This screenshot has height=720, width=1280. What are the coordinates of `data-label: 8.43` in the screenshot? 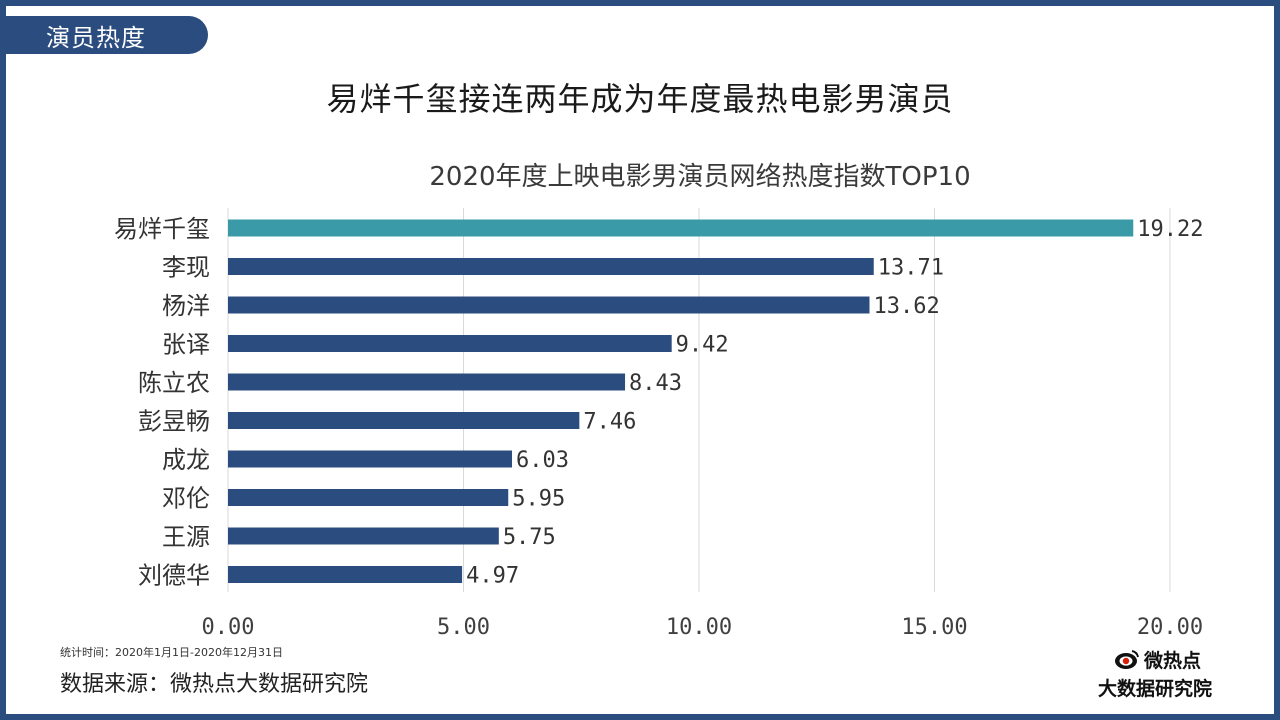 It's located at (655, 383).